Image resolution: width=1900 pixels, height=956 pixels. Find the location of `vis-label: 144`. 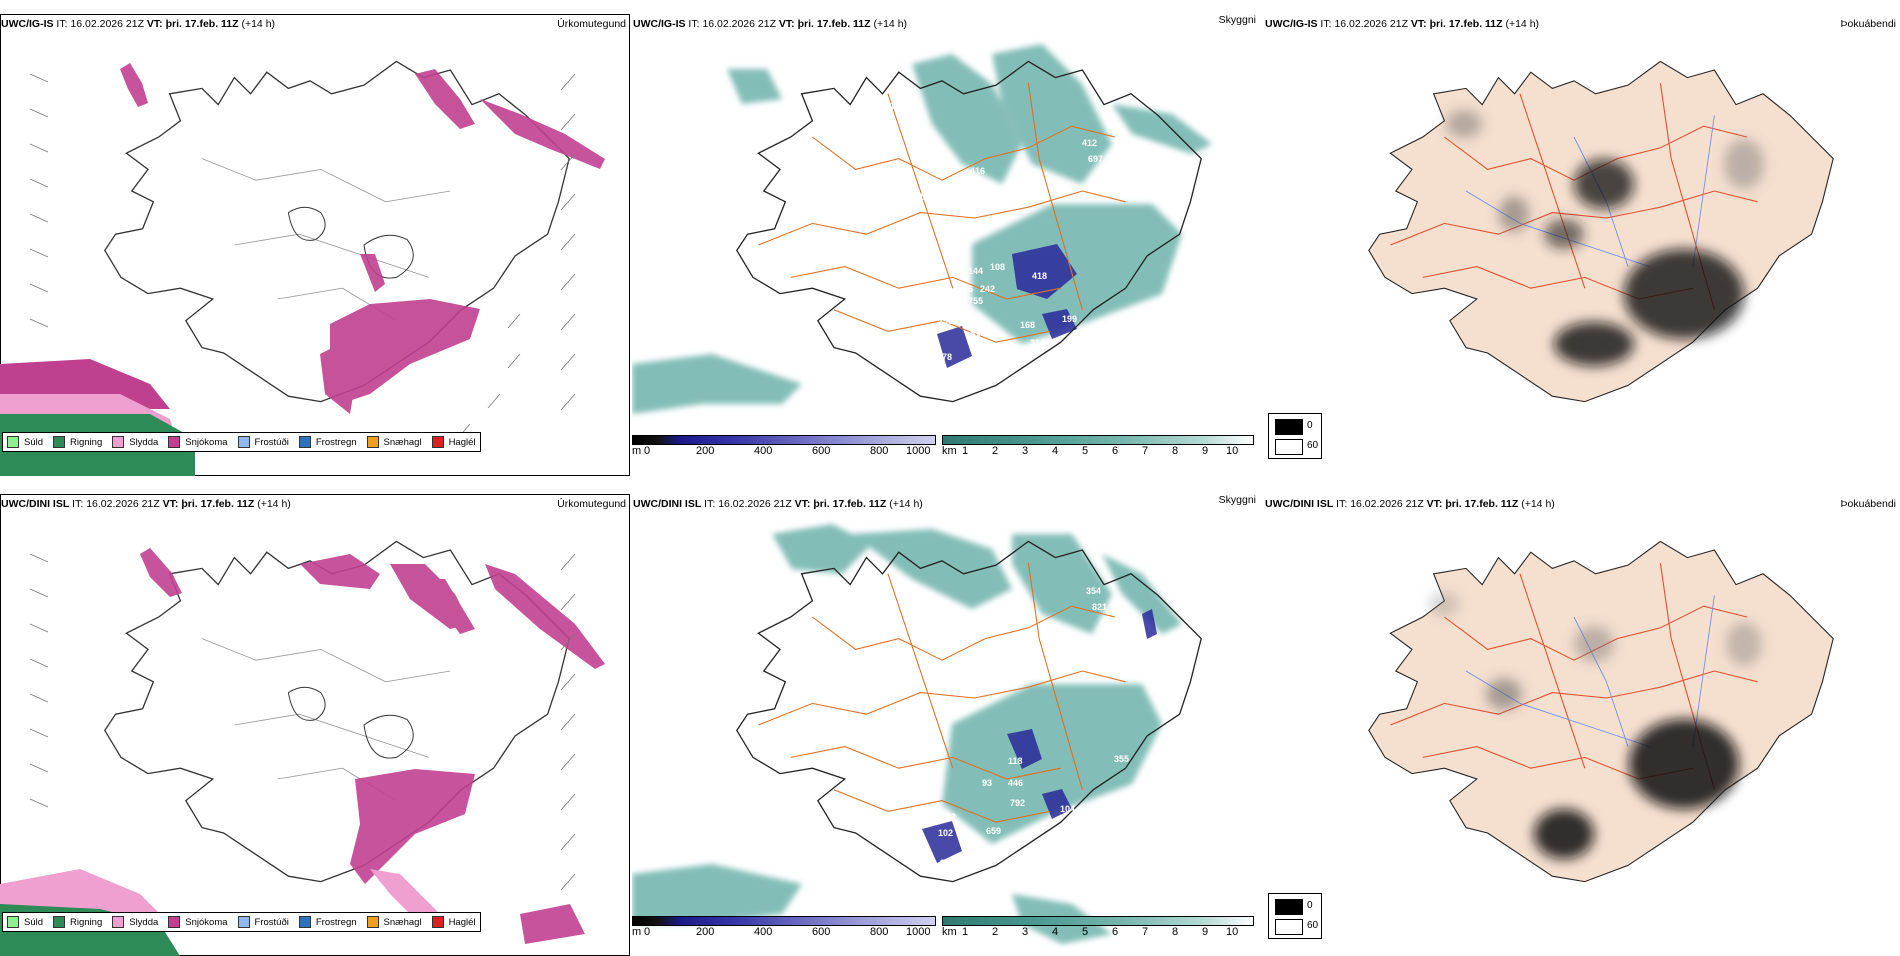

vis-label: 144 is located at coordinates (975, 271).